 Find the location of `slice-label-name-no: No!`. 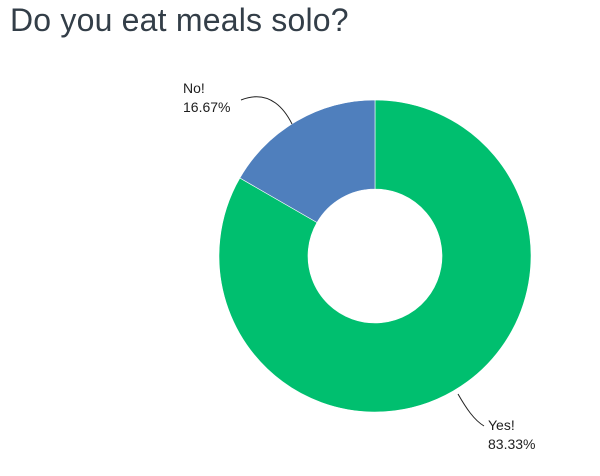

slice-label-name-no: No! is located at coordinates (194, 88).